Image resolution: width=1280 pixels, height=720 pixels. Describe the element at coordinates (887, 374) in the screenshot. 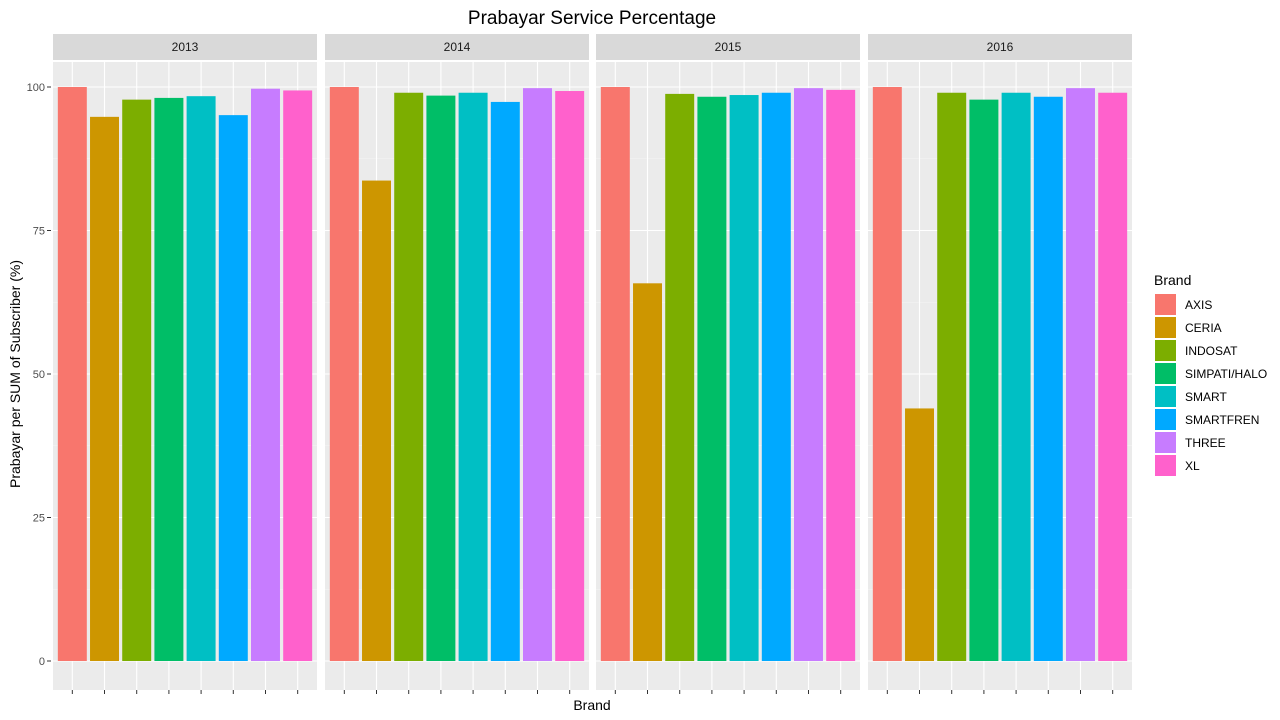

I see `bar-2016-axis` at that location.